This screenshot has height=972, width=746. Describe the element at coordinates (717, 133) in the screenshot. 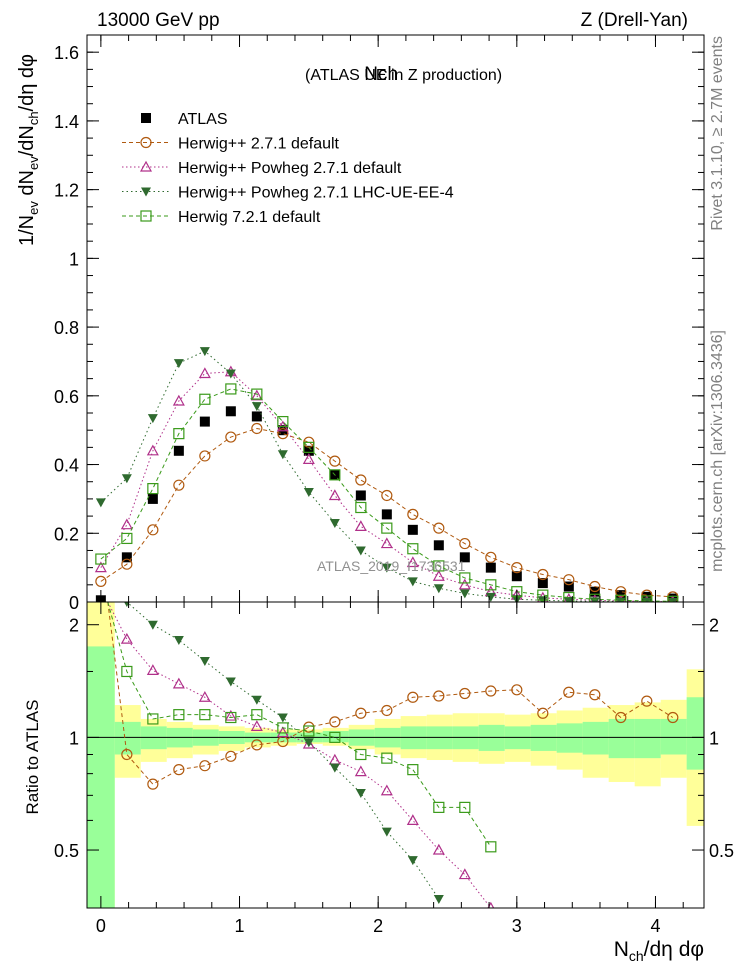

I see `rivet-label: Rivet 3.1.10, ≥ 2.7M events` at that location.